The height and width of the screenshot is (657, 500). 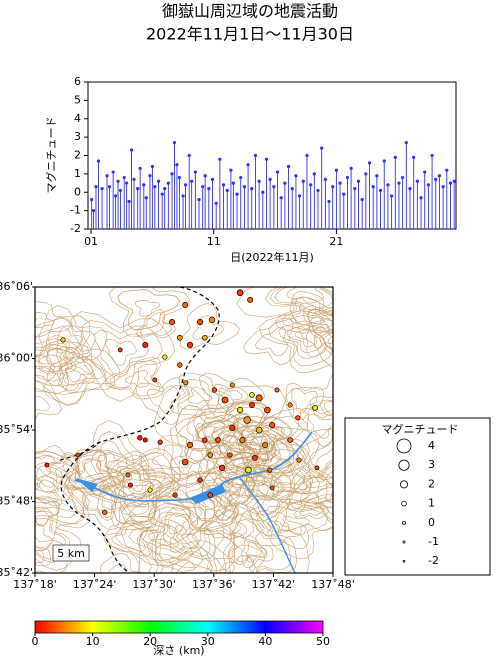 I want to click on colorbar-tick-label: 10, so click(x=93, y=641).